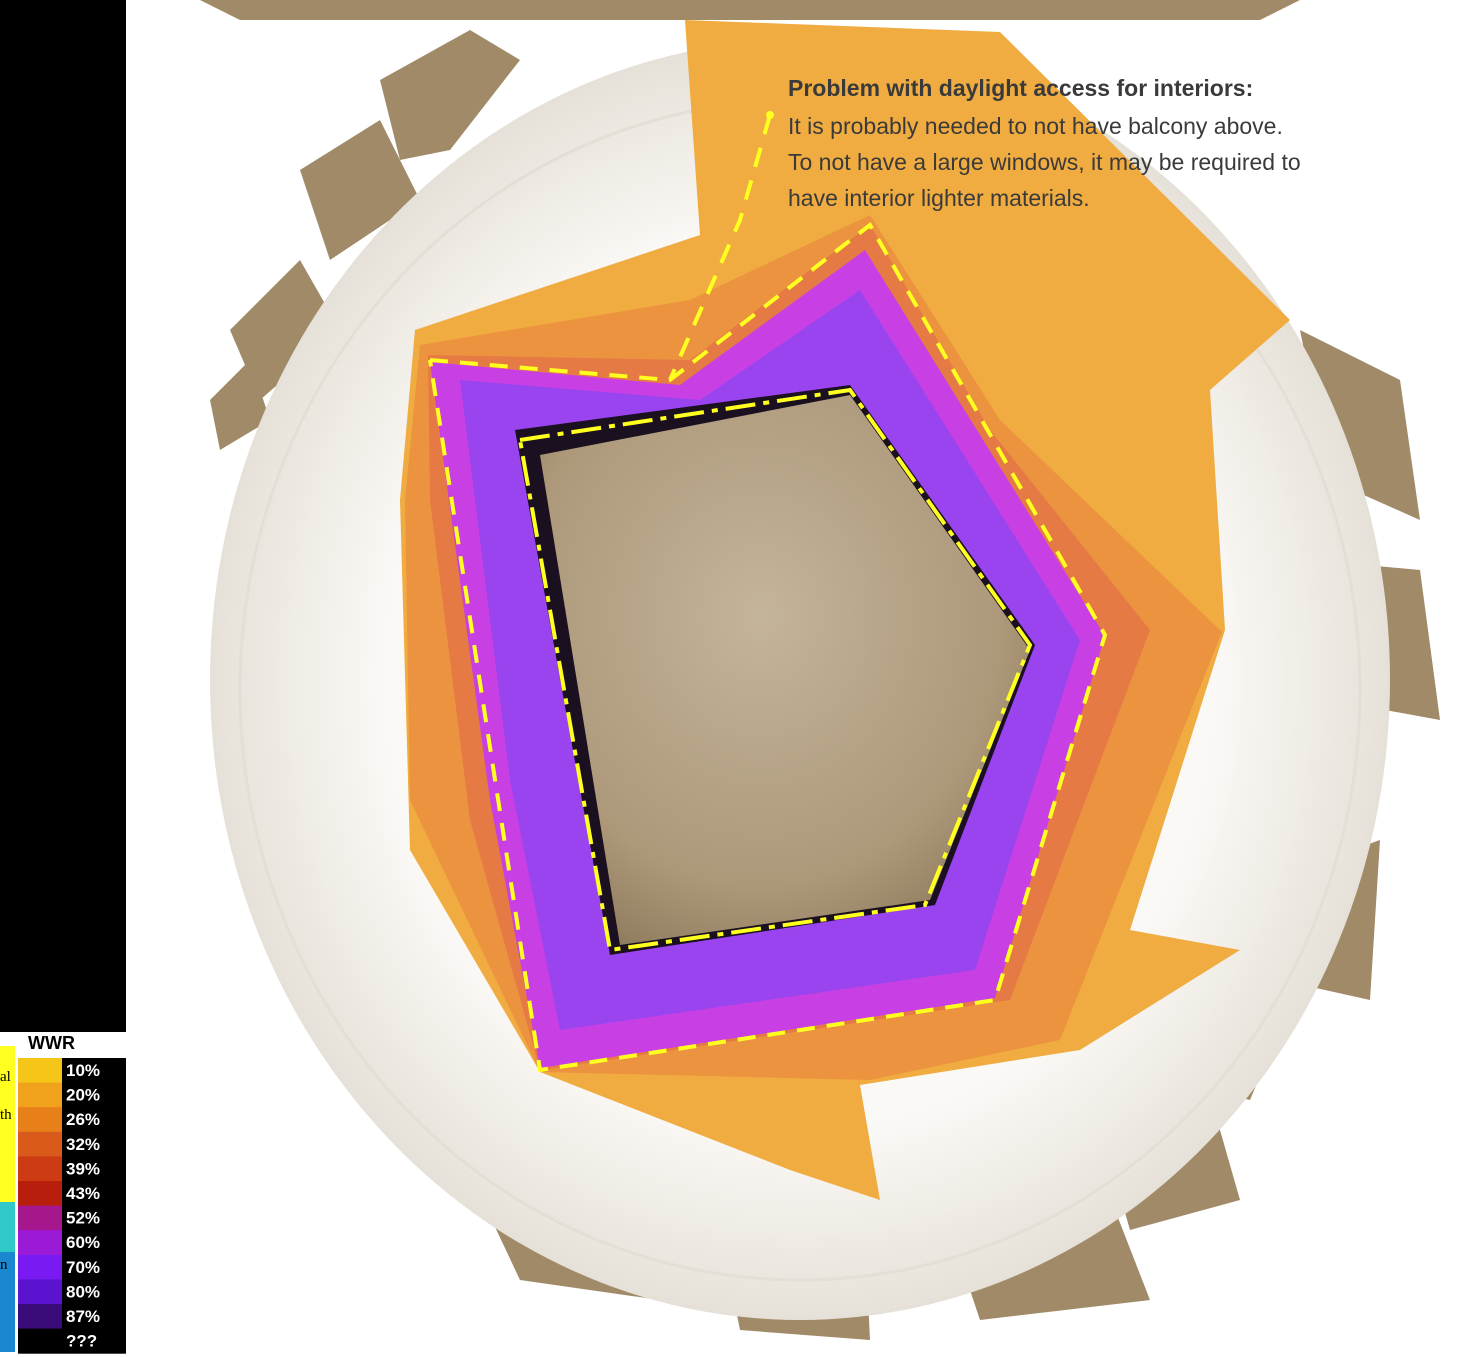 The image size is (1474, 1357). Describe the element at coordinates (83, 1095) in the screenshot. I see `legend-label: 20%` at that location.